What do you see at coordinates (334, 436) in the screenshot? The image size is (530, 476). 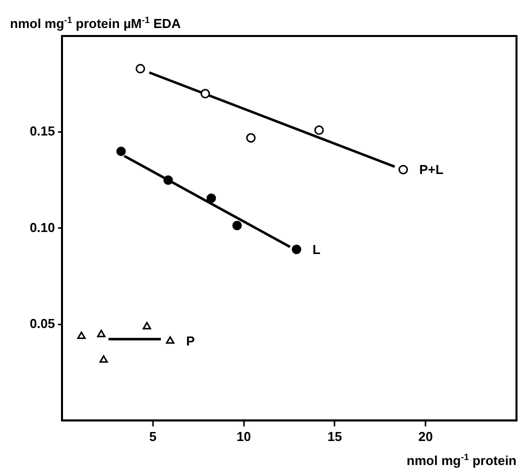 I see `x-tick-label: 15` at bounding box center [334, 436].